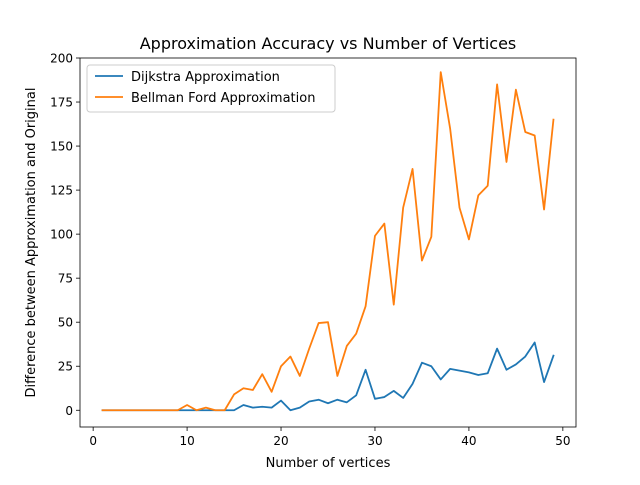  Describe the element at coordinates (223, 98) in the screenshot. I see `legend-label-bellman-ford: Bellman Ford Approximation` at that location.